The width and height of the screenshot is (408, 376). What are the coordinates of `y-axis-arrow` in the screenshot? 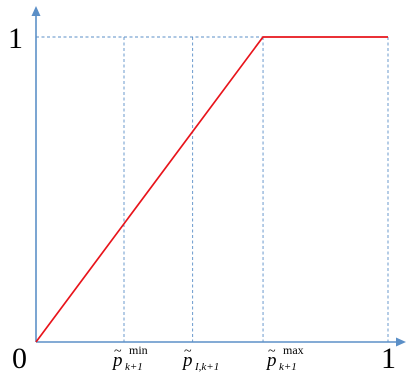 It's located at (36, 11).